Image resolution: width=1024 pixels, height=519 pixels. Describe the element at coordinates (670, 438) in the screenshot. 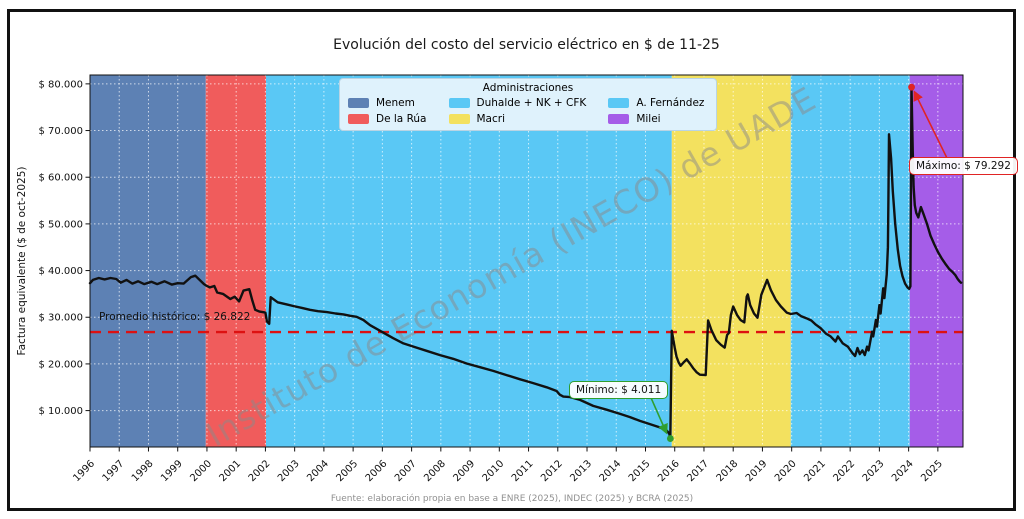

I see `min-point-dot` at that location.